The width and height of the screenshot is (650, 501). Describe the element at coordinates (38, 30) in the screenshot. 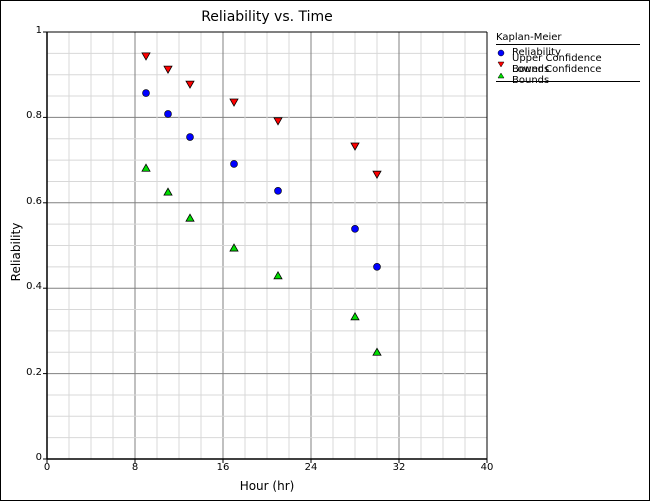

I see `y-tick-label: 1` at that location.